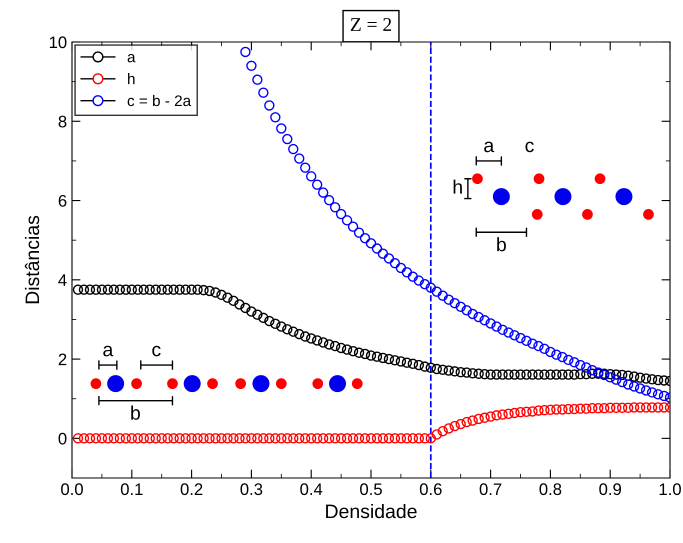  Describe the element at coordinates (610, 489) in the screenshot. I see `x-tick-label: 0.9` at that location.